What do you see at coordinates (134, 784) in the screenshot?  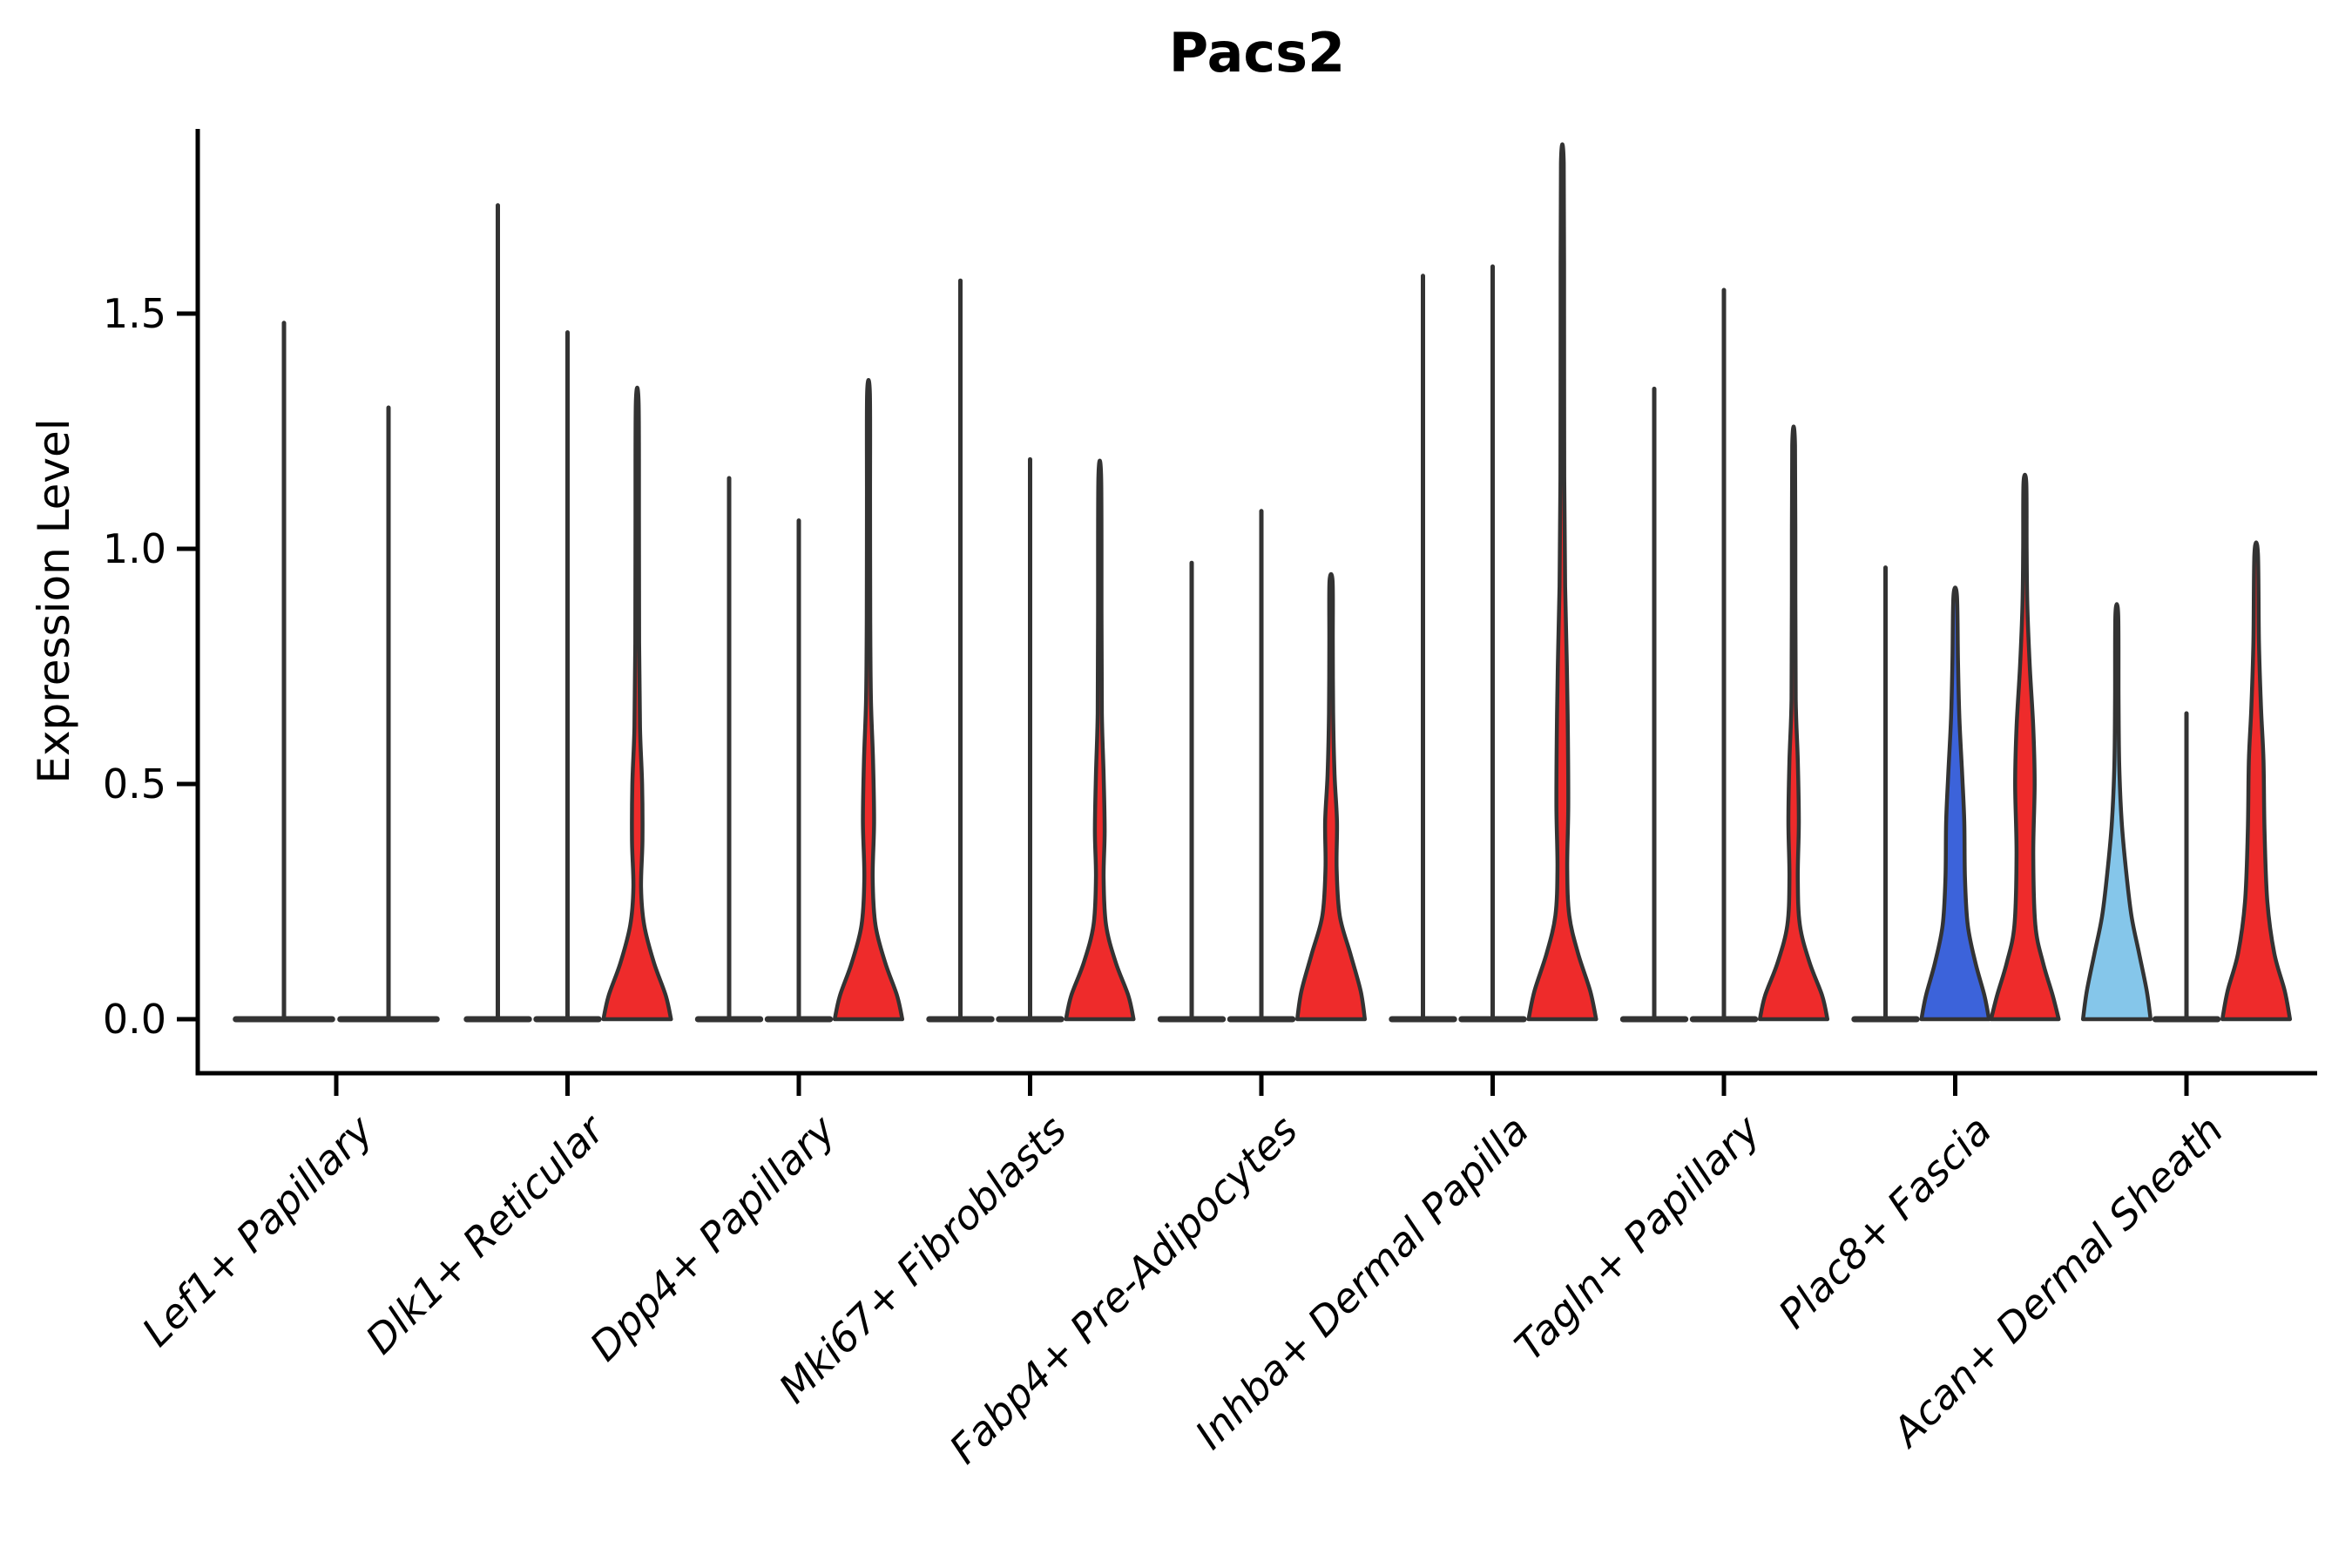 I see `y-tick-label: 0.5` at bounding box center [134, 784].